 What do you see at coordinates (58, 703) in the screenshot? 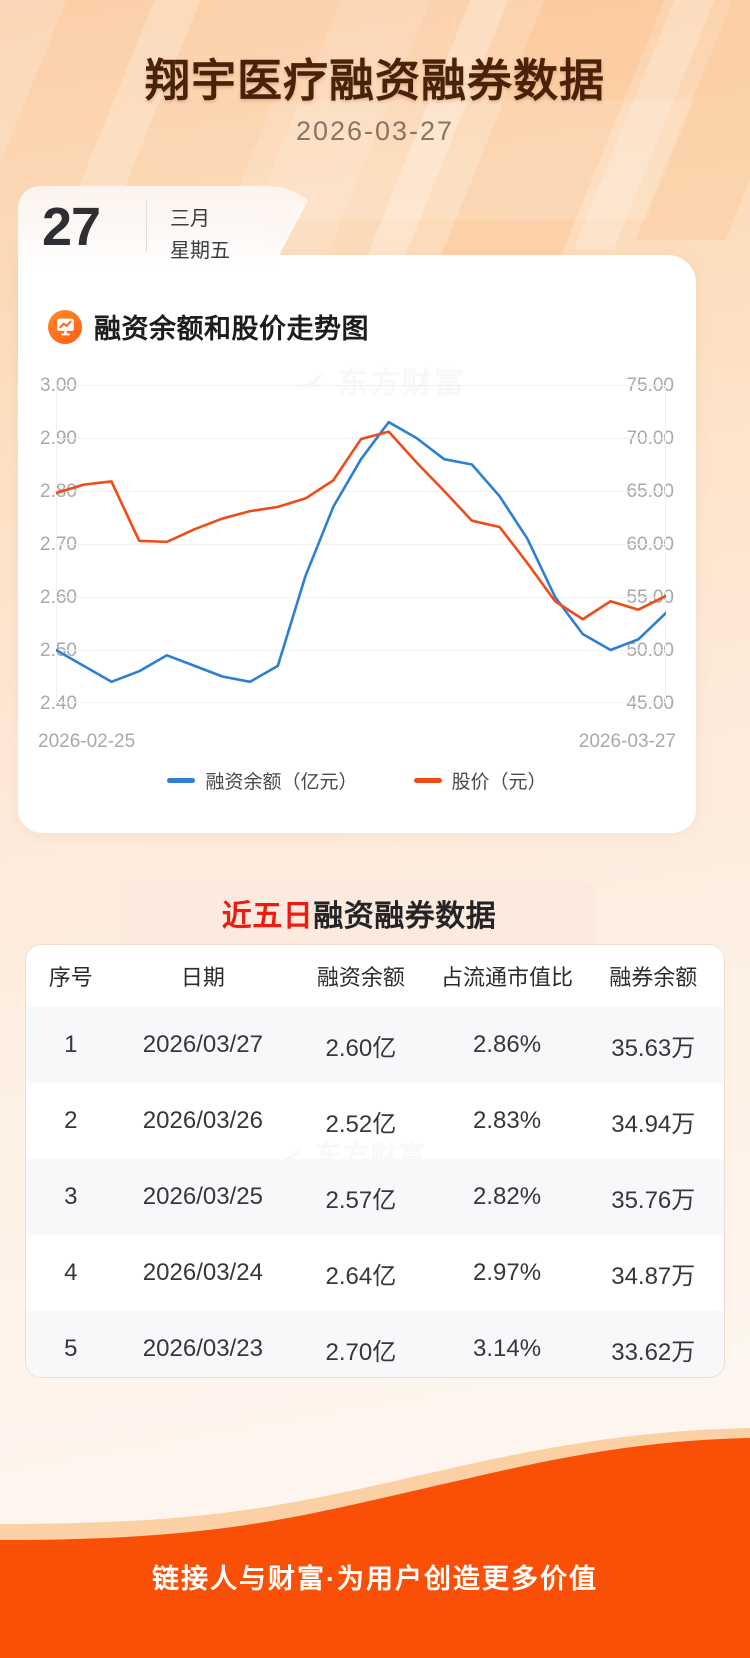
I see `y-axis-tick-left-6: 2.40` at bounding box center [58, 703].